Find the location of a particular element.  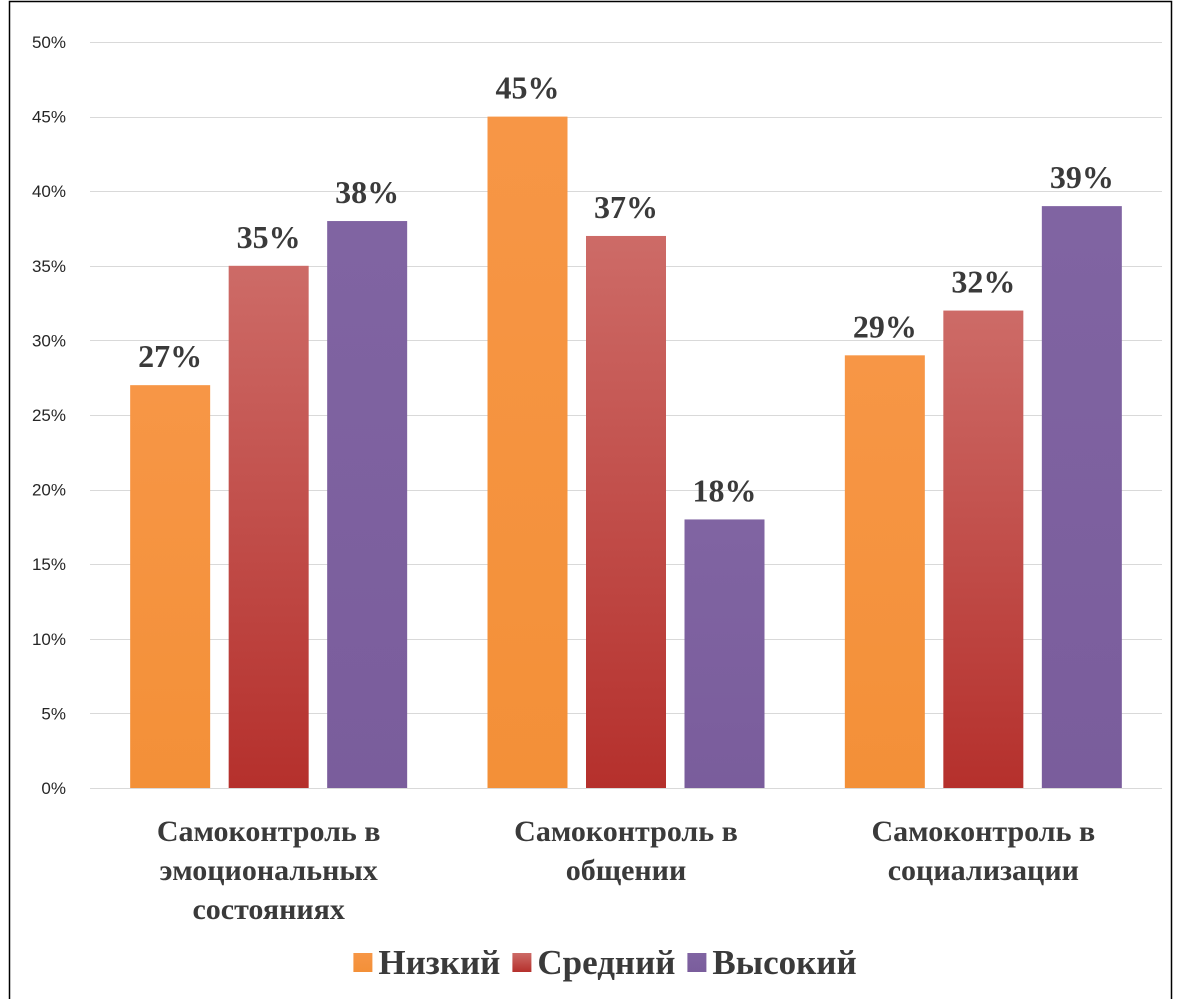

category-label-line: социализации is located at coordinates (983, 870).